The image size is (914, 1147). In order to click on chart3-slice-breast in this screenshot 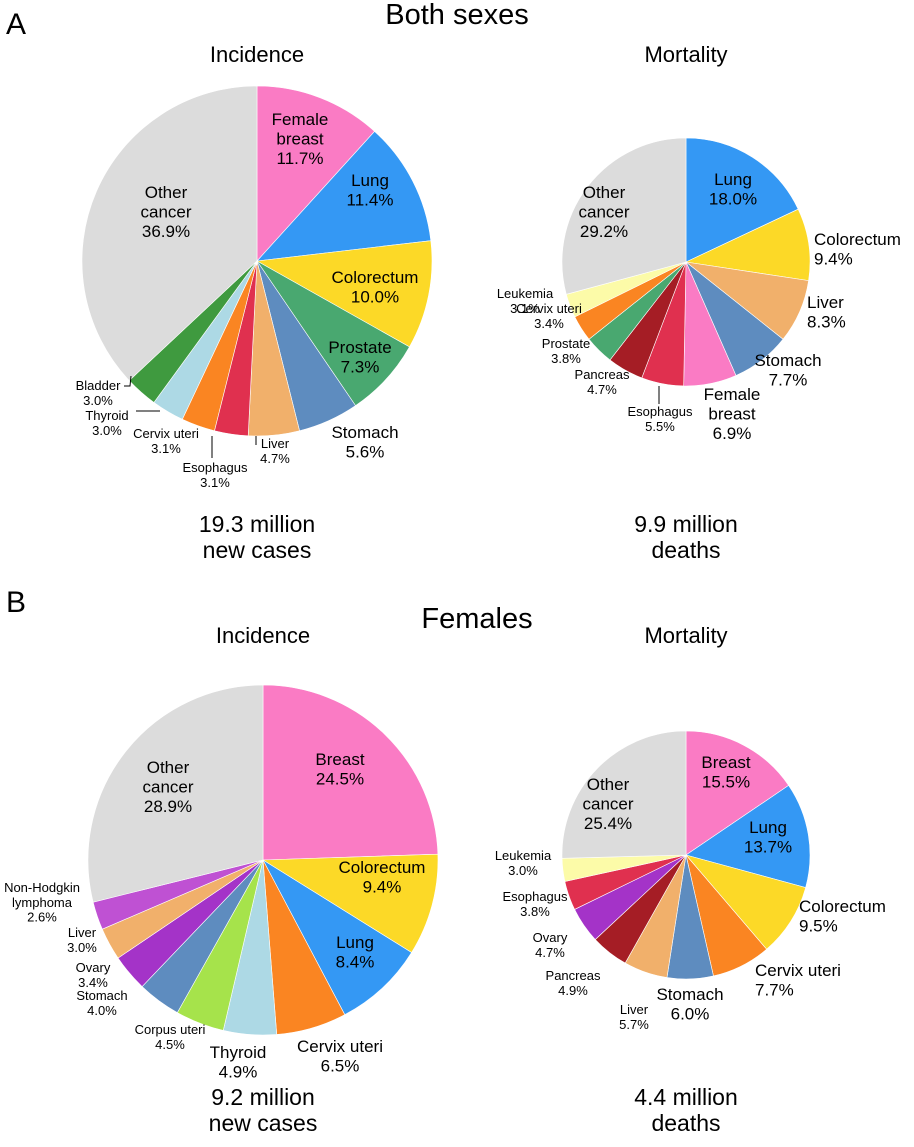, I will do `click(737, 793)`.